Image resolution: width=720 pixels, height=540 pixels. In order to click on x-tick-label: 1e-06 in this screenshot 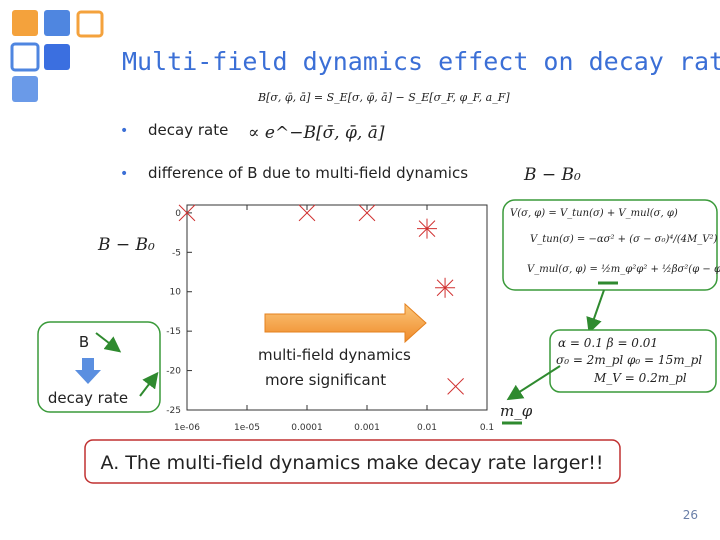, I will do `click(187, 428)`.